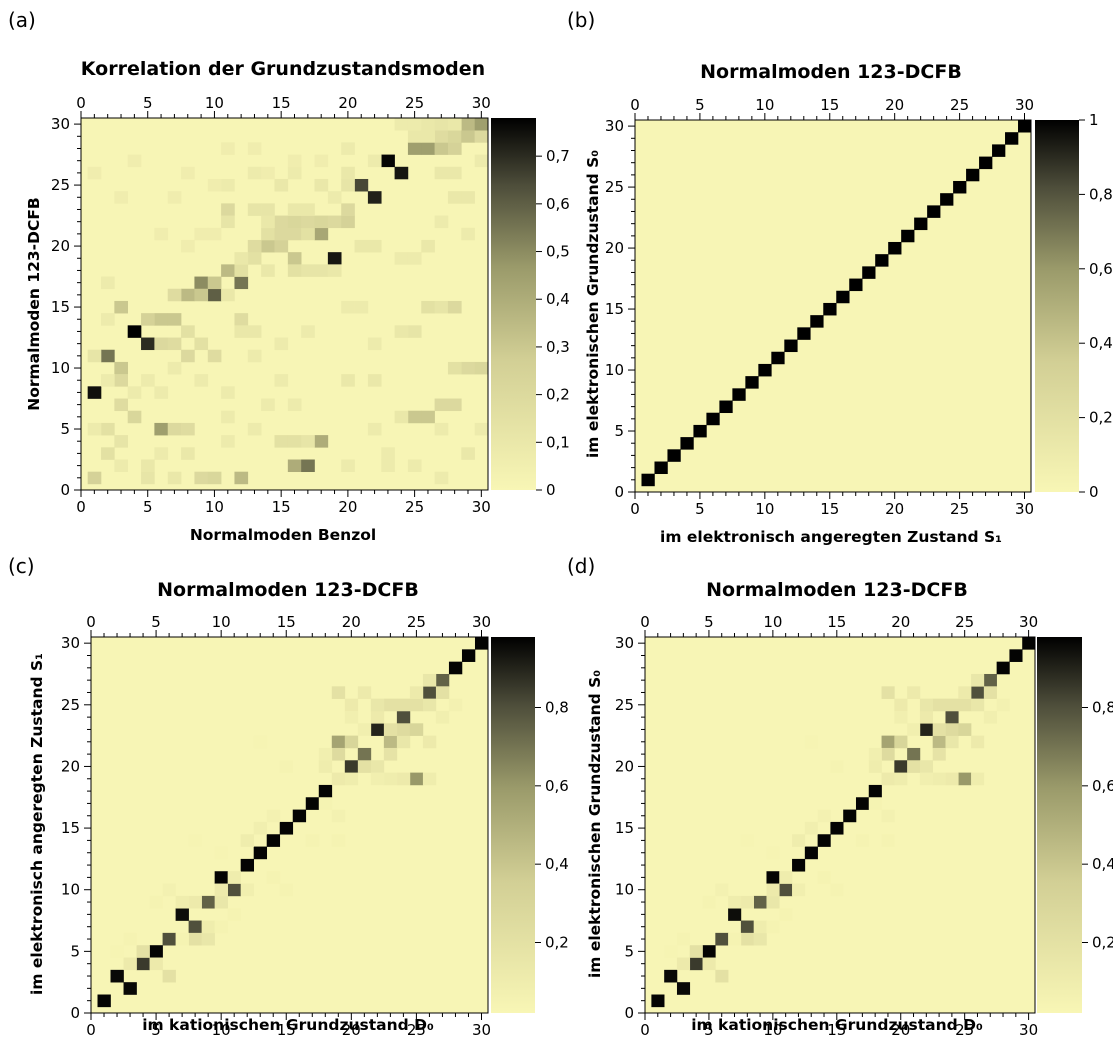  What do you see at coordinates (70, 890) in the screenshot?
I see `y-tick-label: 10` at bounding box center [70, 890].